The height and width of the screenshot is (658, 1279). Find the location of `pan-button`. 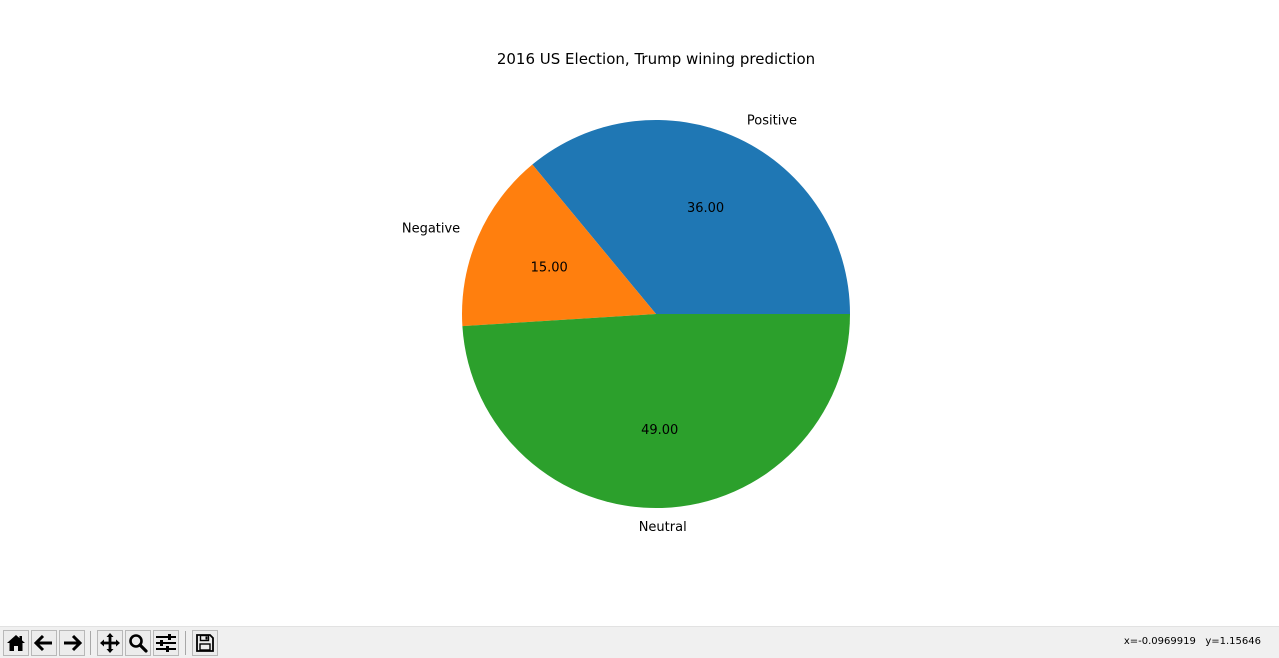

pan-button is located at coordinates (110, 643).